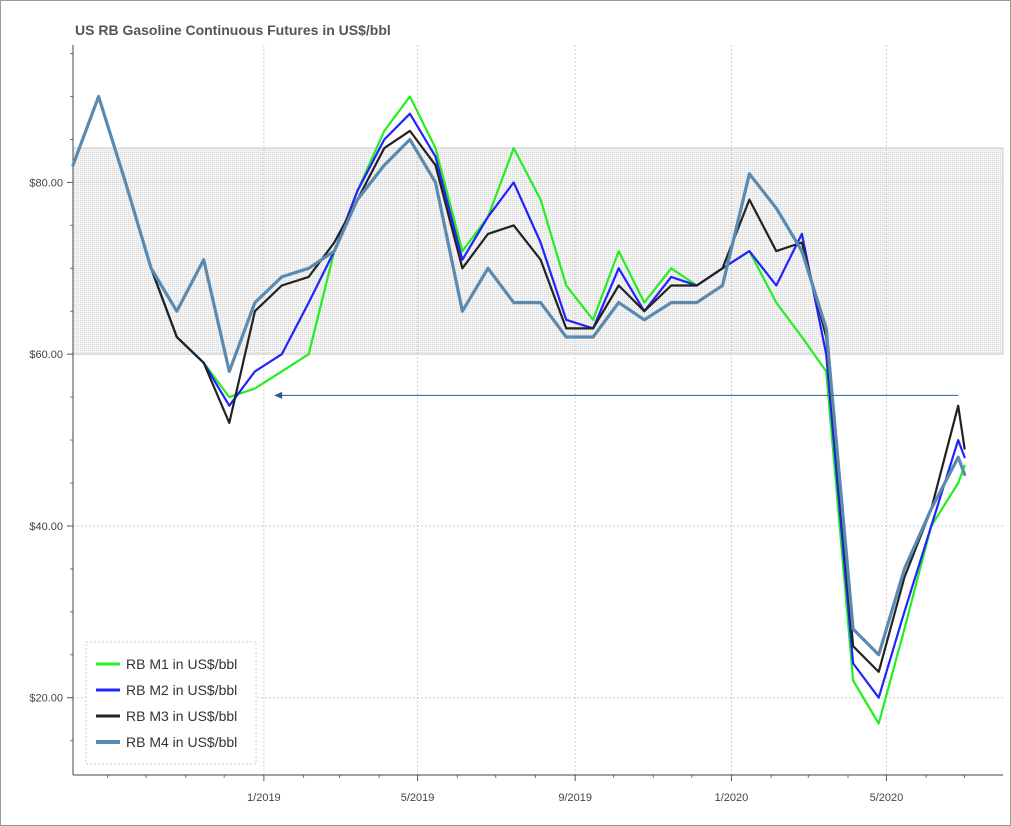 This screenshot has height=826, width=1011. What do you see at coordinates (181, 716) in the screenshot?
I see `legend-label-rb-m3: RB M3 in US$/bbl` at bounding box center [181, 716].